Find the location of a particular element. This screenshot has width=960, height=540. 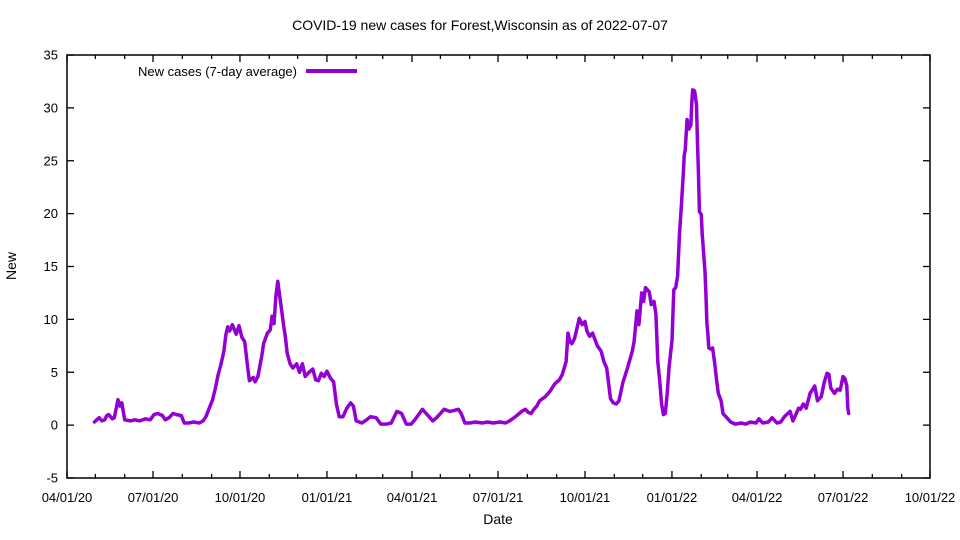

x-tick-label: 01/01/21 is located at coordinates (327, 497).